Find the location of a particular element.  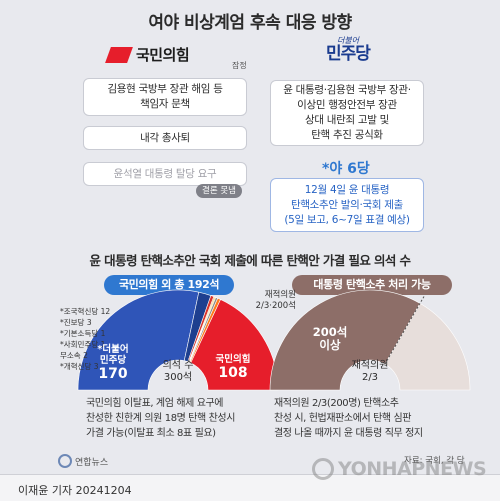

reporter-credit: 이재윤 기자 20241204 is located at coordinates (75, 490).